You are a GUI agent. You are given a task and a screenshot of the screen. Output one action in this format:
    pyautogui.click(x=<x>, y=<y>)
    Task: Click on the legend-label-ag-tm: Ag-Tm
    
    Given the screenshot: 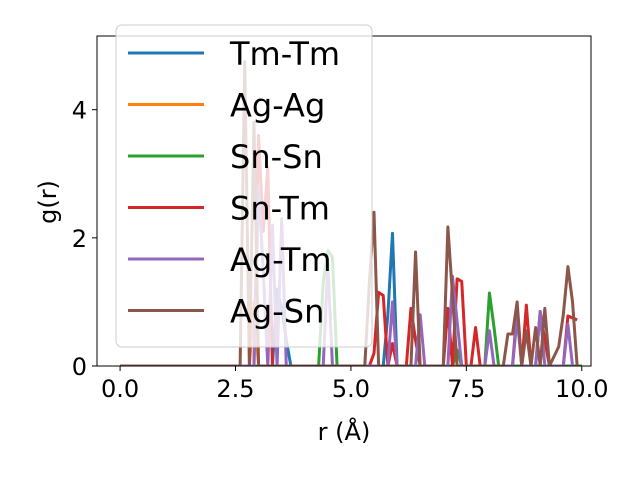 What is the action you would take?
    pyautogui.click(x=281, y=260)
    